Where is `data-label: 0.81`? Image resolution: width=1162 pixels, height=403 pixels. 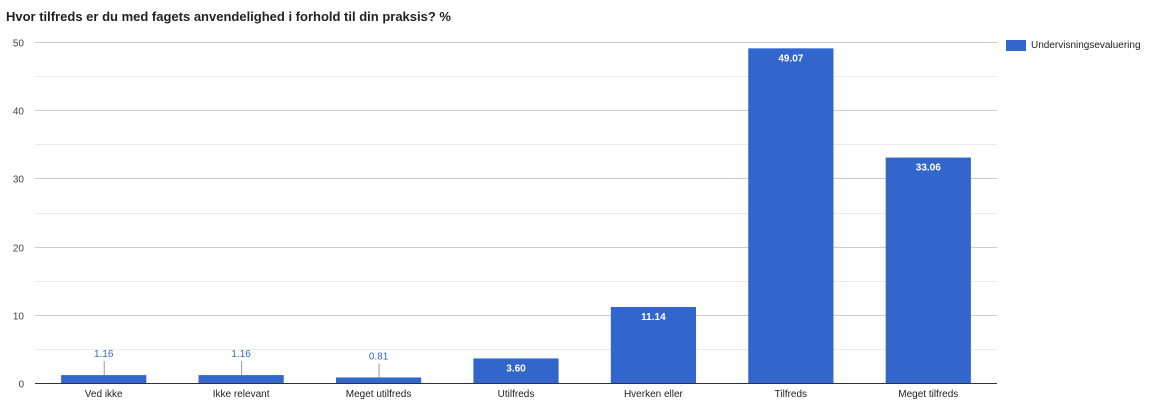 data-label: 0.81 is located at coordinates (379, 356).